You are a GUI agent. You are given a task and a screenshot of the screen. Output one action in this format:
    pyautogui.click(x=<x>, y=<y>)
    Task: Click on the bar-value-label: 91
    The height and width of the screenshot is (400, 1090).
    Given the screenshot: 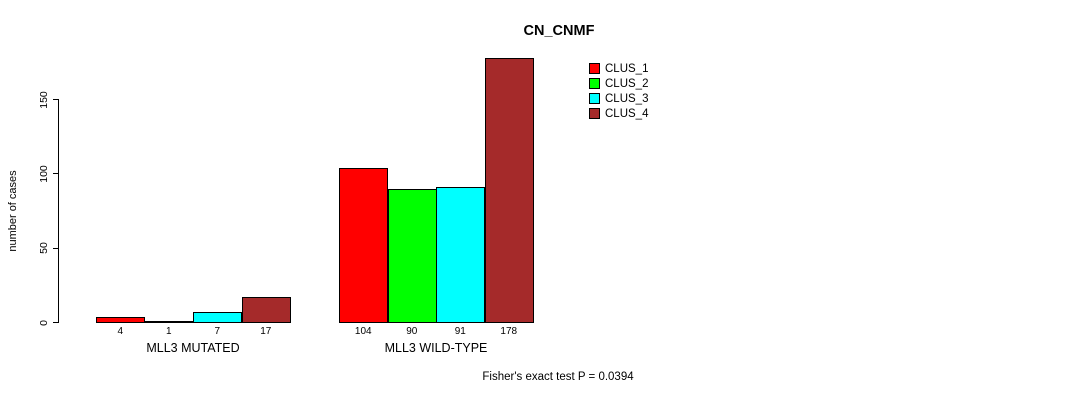 What is the action you would take?
    pyautogui.click(x=460, y=331)
    